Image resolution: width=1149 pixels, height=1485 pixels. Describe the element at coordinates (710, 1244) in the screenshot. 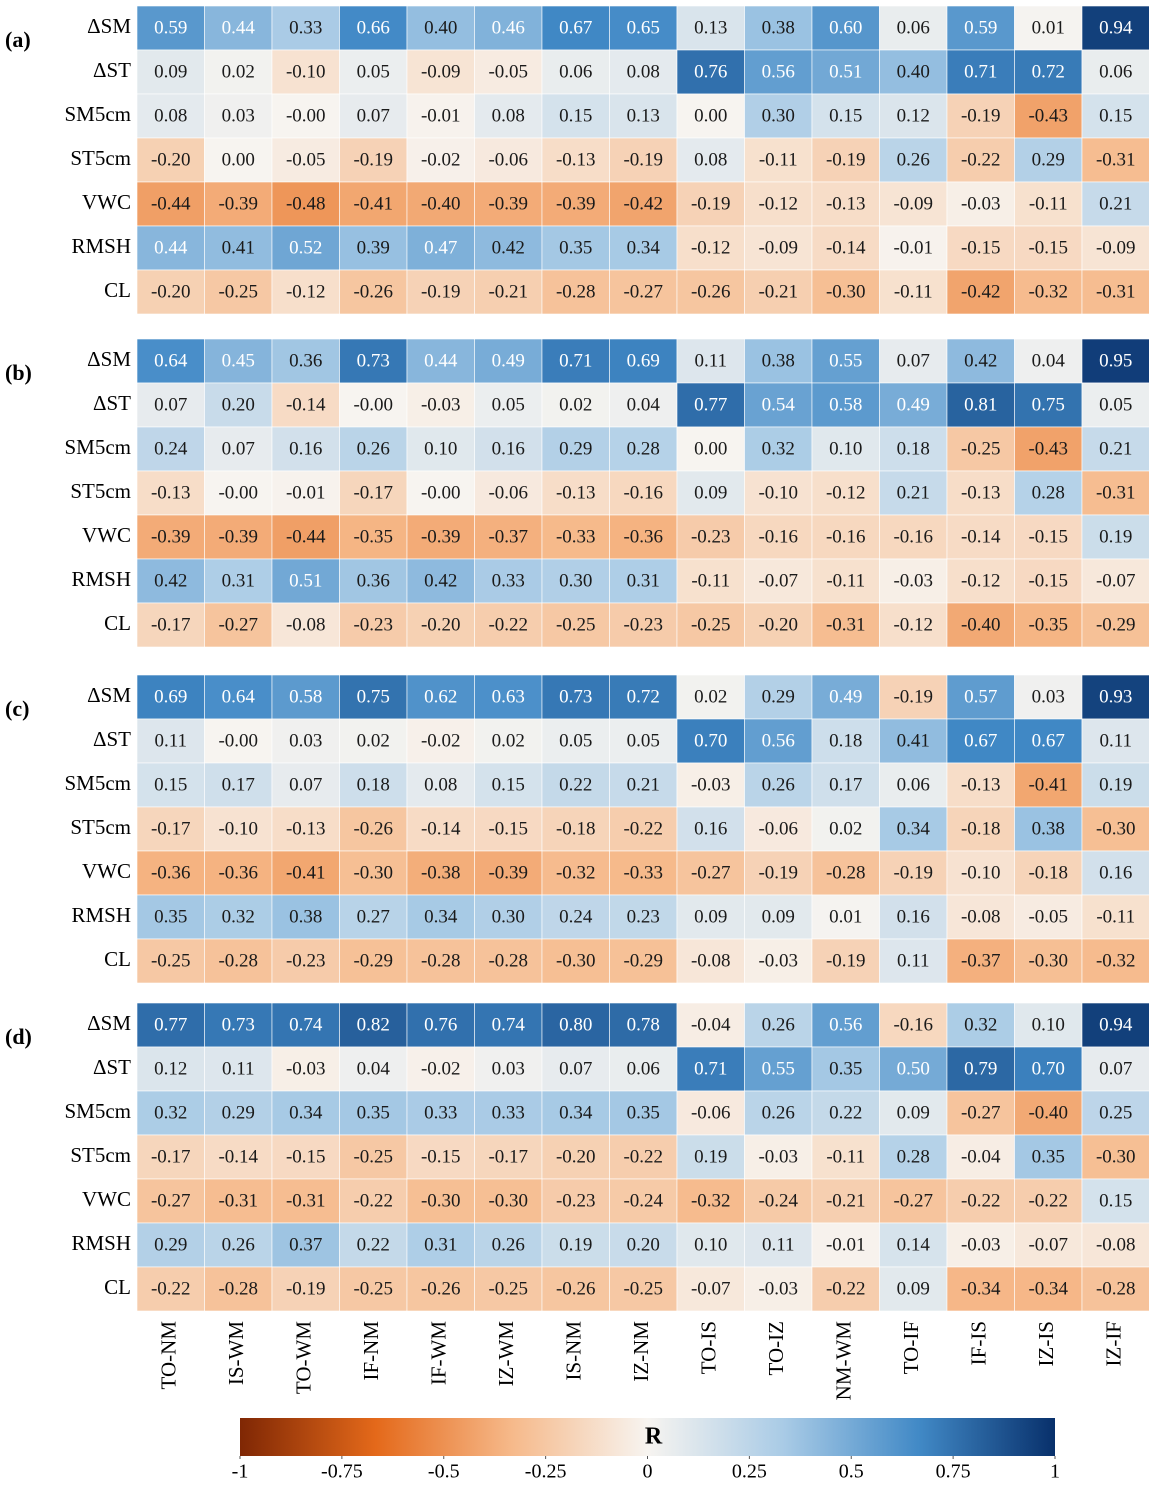

I see `cell-value-label: 0.10` at that location.